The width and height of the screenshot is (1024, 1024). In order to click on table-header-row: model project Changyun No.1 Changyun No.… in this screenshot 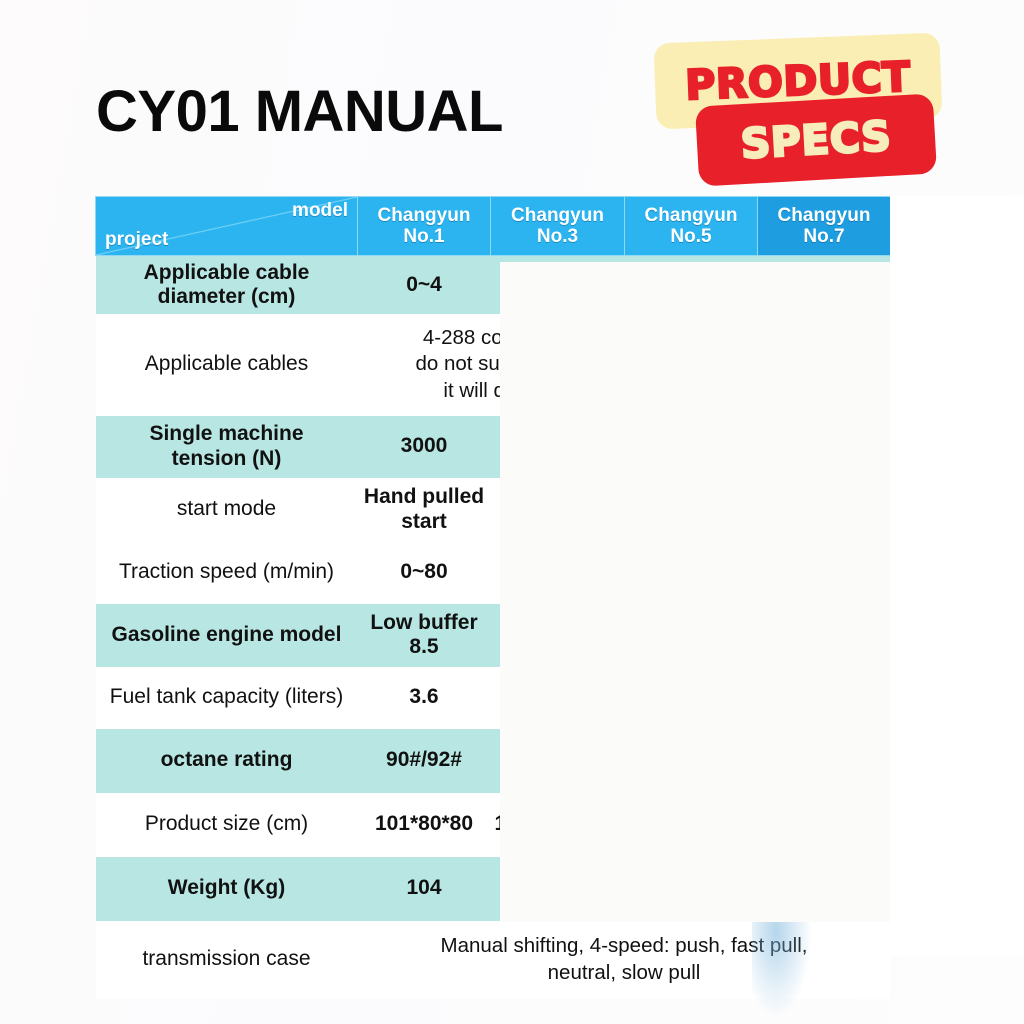, I will do `click(493, 226)`.